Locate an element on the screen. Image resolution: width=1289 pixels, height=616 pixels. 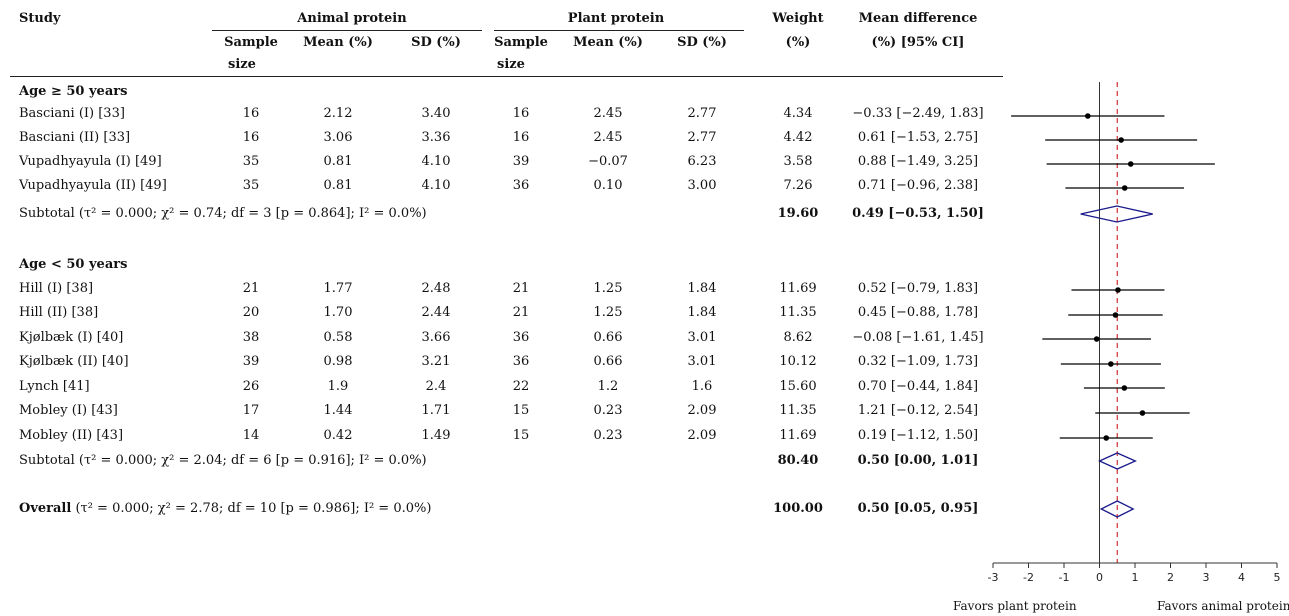
x-tick-label: -1 is located at coordinates (1064, 577).